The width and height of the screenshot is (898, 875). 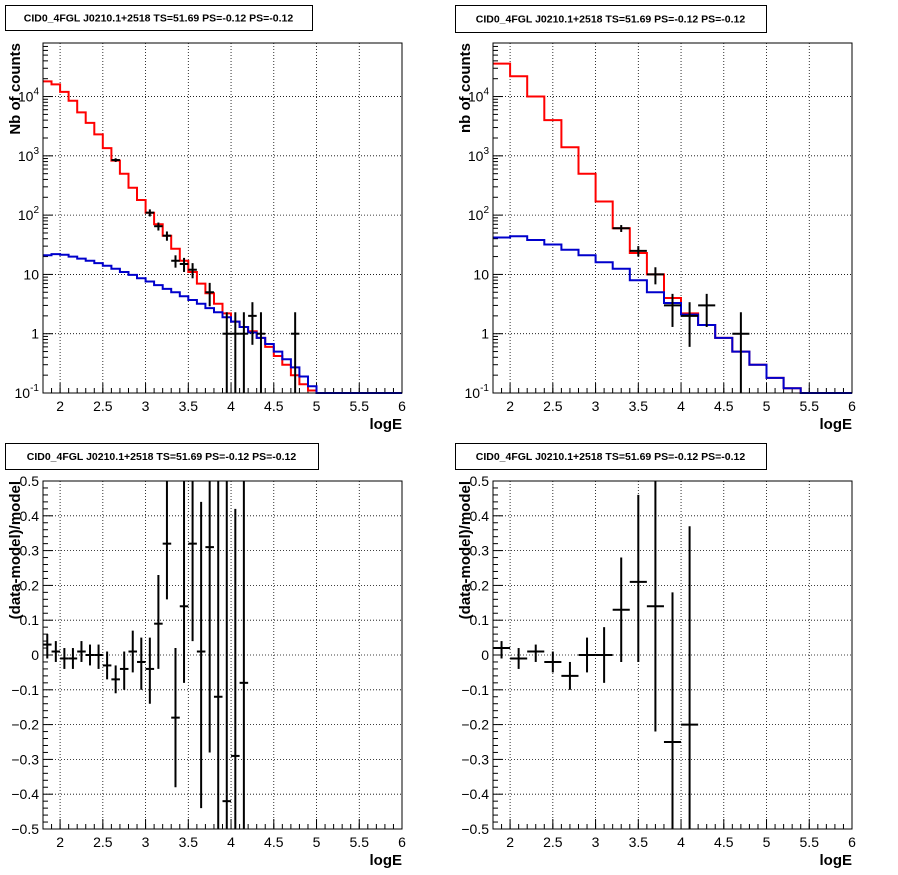 What do you see at coordinates (477, 392) in the screenshot?
I see `y-tick-label: 10⁻¹` at bounding box center [477, 392].